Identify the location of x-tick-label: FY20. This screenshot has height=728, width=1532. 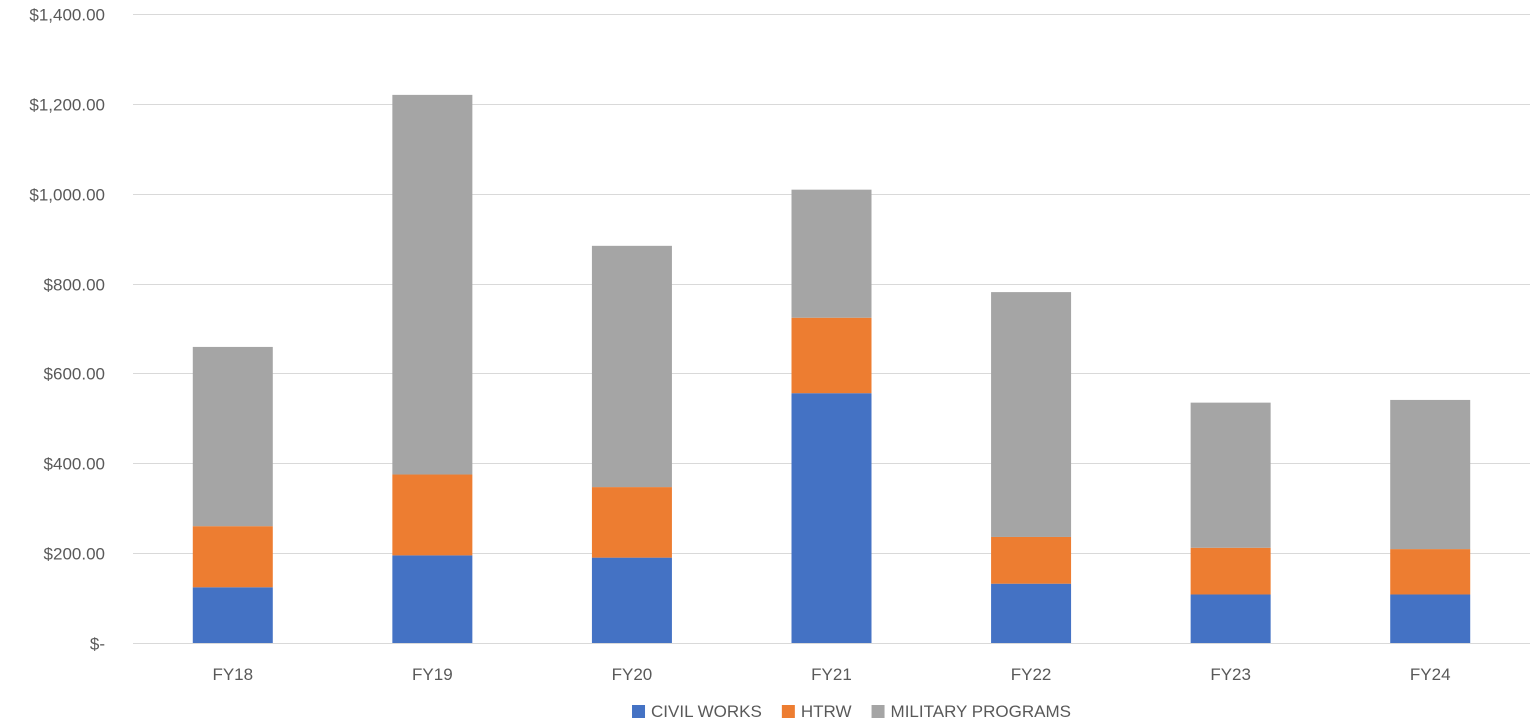
(632, 674).